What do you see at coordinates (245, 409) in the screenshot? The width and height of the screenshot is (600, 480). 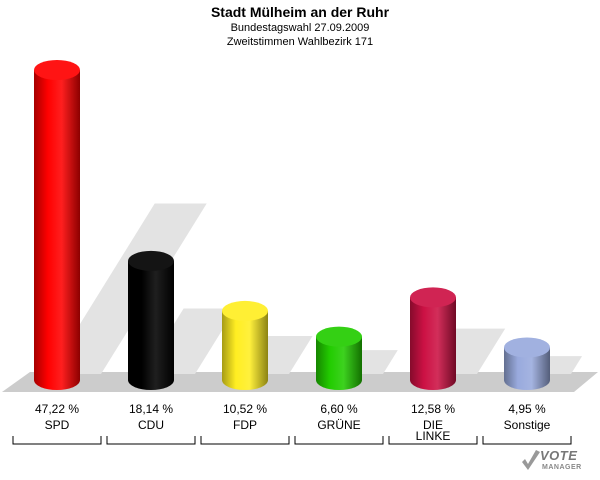 I see `value-label: 10,52 %` at bounding box center [245, 409].